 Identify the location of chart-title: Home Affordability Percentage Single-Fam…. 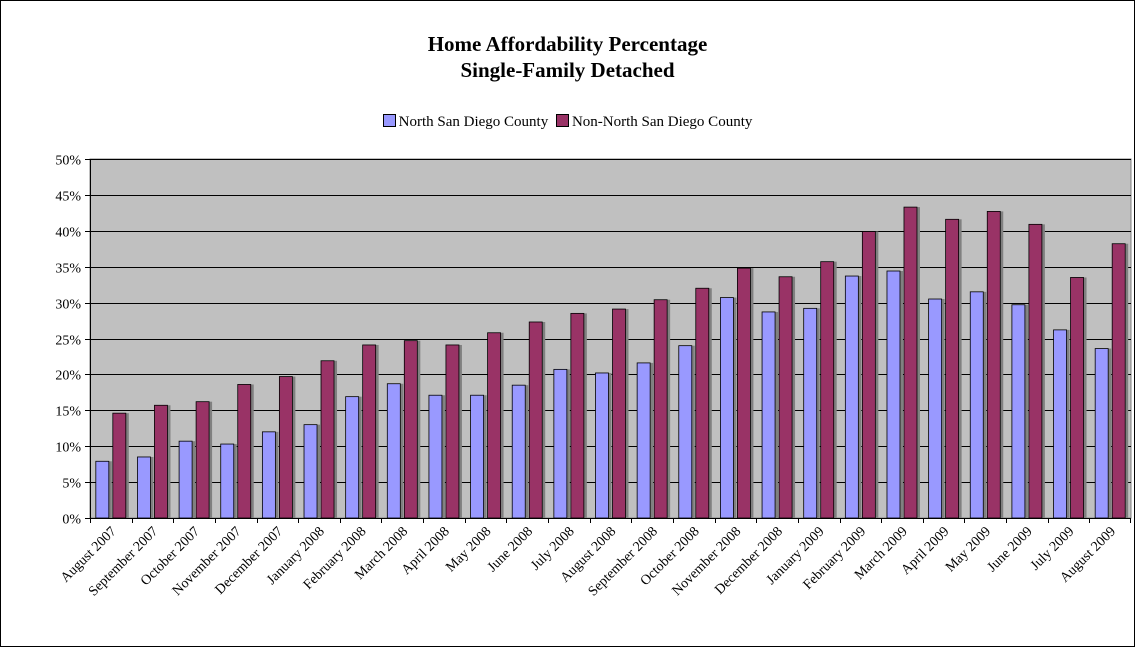
(567, 57).